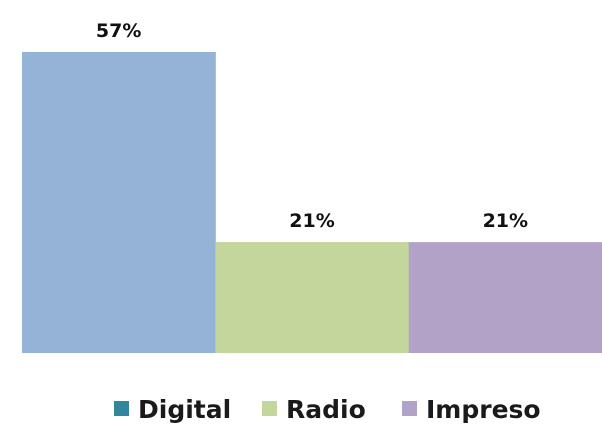  What do you see at coordinates (312, 297) in the screenshot?
I see `bar-radio` at bounding box center [312, 297].